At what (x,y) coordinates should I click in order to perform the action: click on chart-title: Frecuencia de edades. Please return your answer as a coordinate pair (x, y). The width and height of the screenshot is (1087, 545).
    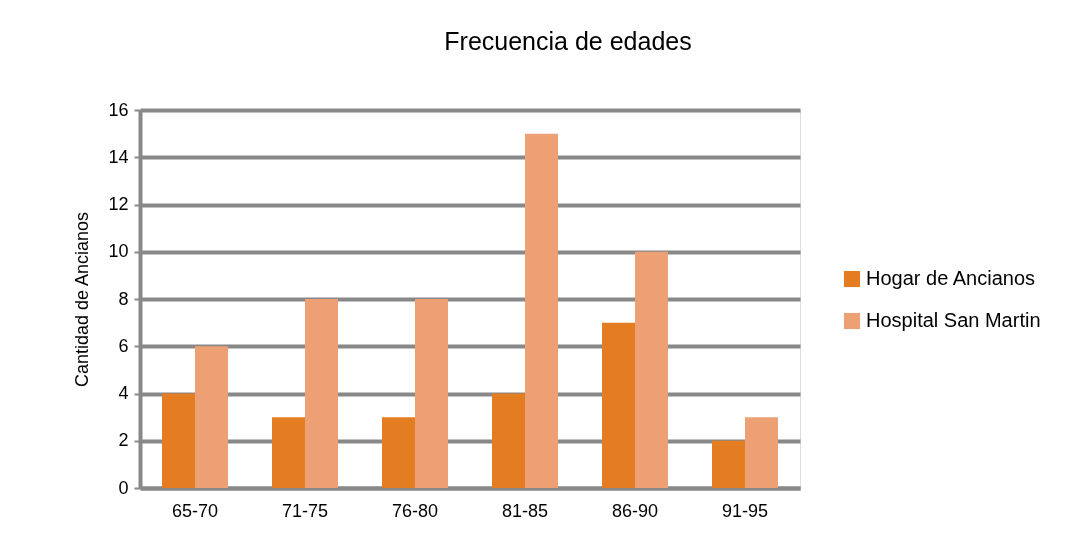
    Looking at the image, I should click on (568, 41).